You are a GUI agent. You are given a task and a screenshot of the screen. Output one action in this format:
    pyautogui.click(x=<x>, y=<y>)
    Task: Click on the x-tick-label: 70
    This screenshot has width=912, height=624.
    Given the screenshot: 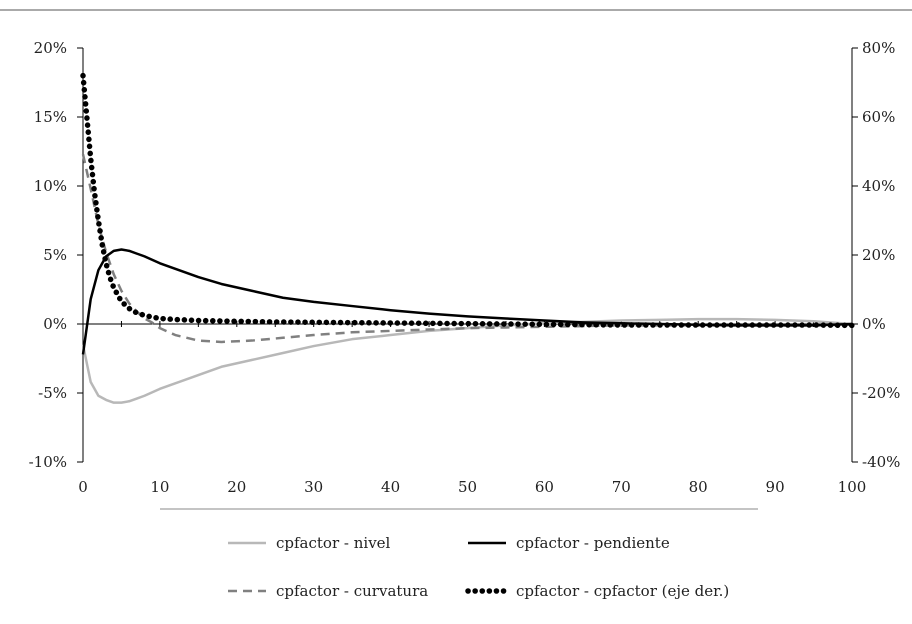 What is the action you would take?
    pyautogui.click(x=621, y=487)
    